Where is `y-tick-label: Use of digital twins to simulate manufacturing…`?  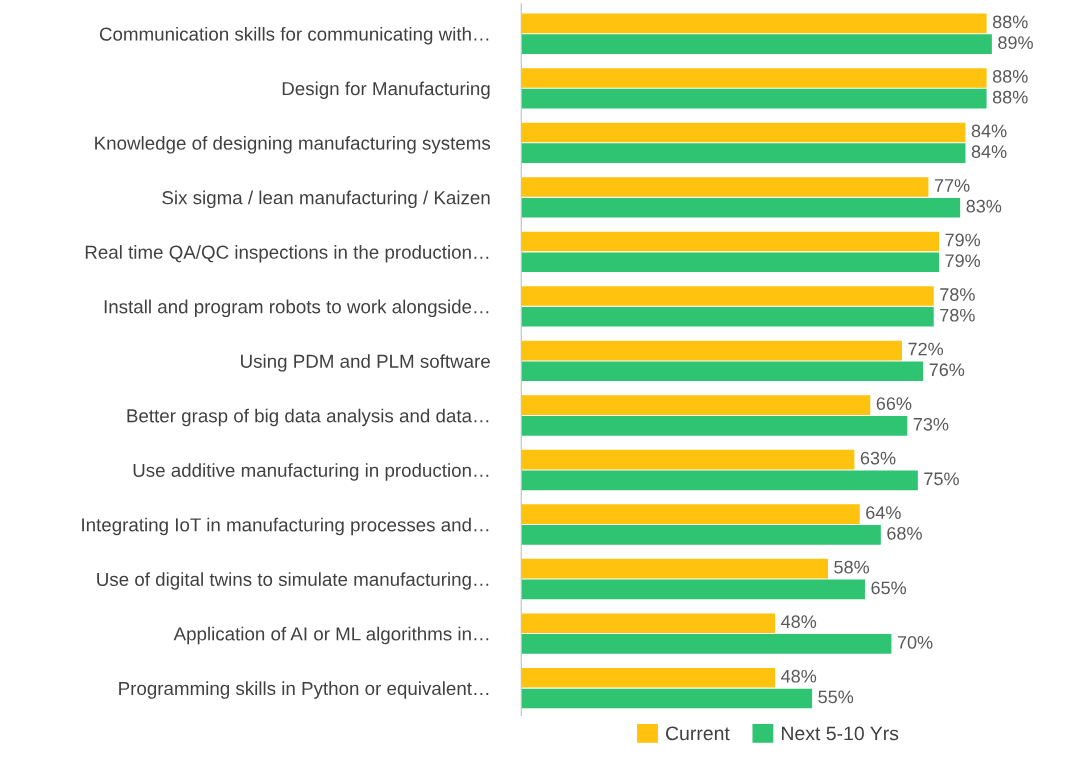
y-tick-label: Use of digital twins to simulate manufacturing… is located at coordinates (293, 581).